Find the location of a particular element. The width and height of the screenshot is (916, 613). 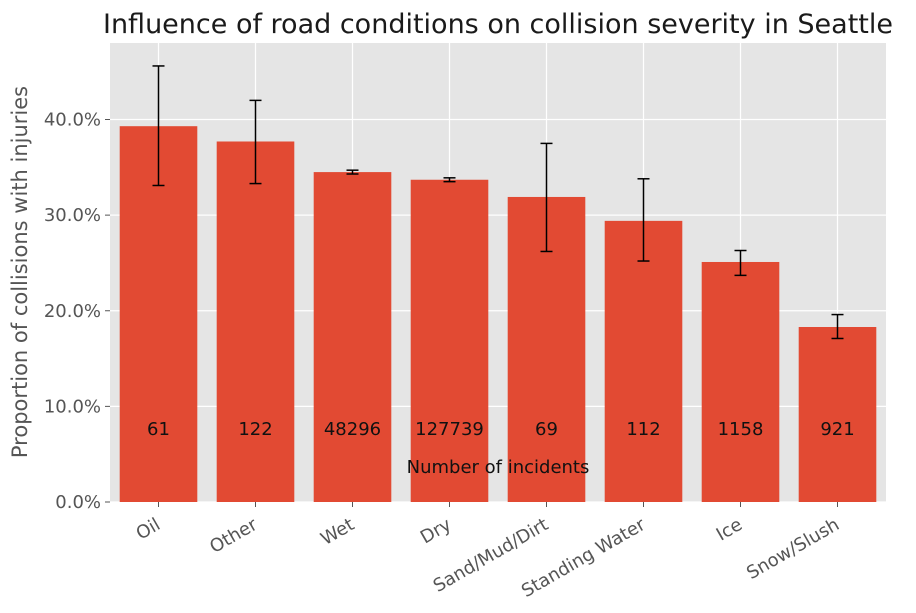

count-label: 112 is located at coordinates (643, 429).